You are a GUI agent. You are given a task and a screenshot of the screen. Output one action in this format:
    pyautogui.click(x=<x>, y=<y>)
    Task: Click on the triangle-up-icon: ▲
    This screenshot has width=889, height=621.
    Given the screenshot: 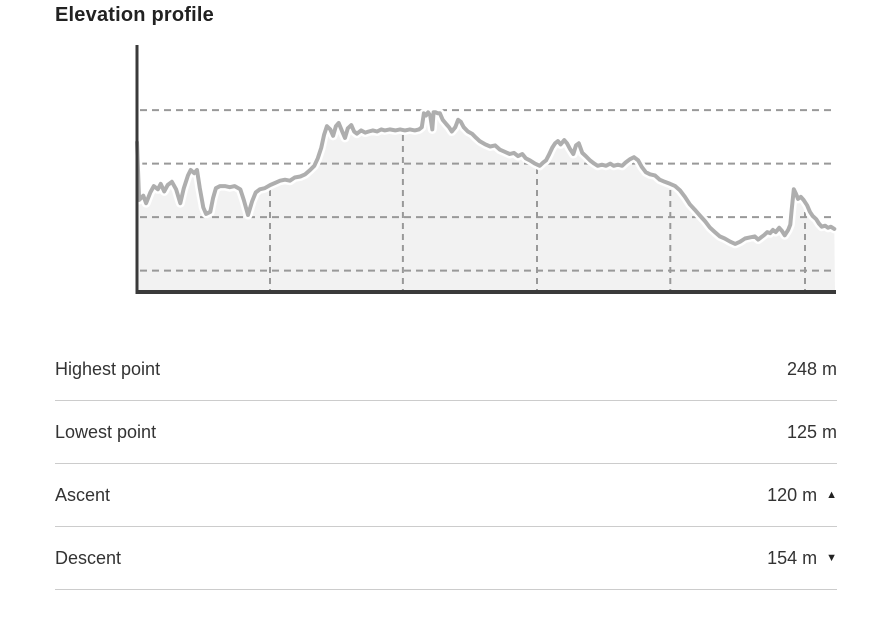 What is the action you would take?
    pyautogui.click(x=831, y=494)
    